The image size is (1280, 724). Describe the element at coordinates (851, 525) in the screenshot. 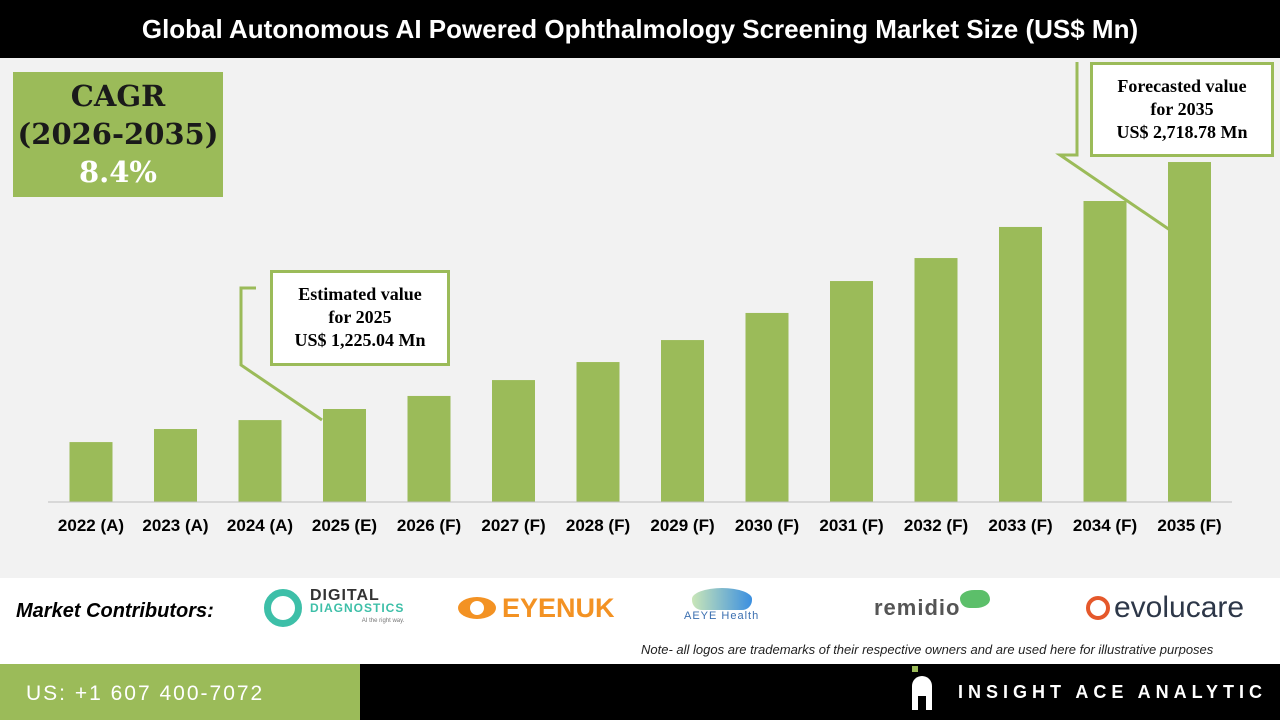

I see `x-tick-label: 2031 (F)` at that location.